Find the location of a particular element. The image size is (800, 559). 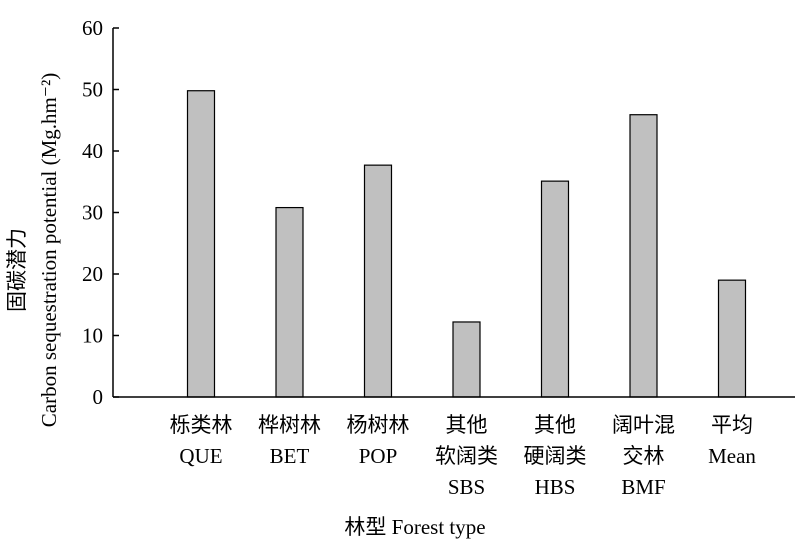

x-axis-title: 林型 Forest type is located at coordinates (414, 527).